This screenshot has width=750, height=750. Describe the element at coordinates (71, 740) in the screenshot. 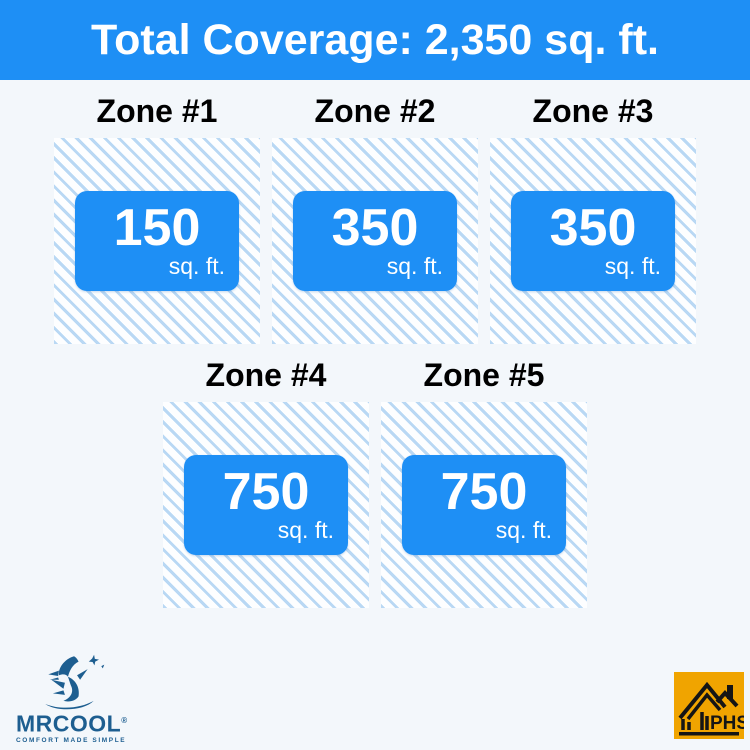

I see `mrcool-tagline: COMFORT MADE SIMPLE` at that location.